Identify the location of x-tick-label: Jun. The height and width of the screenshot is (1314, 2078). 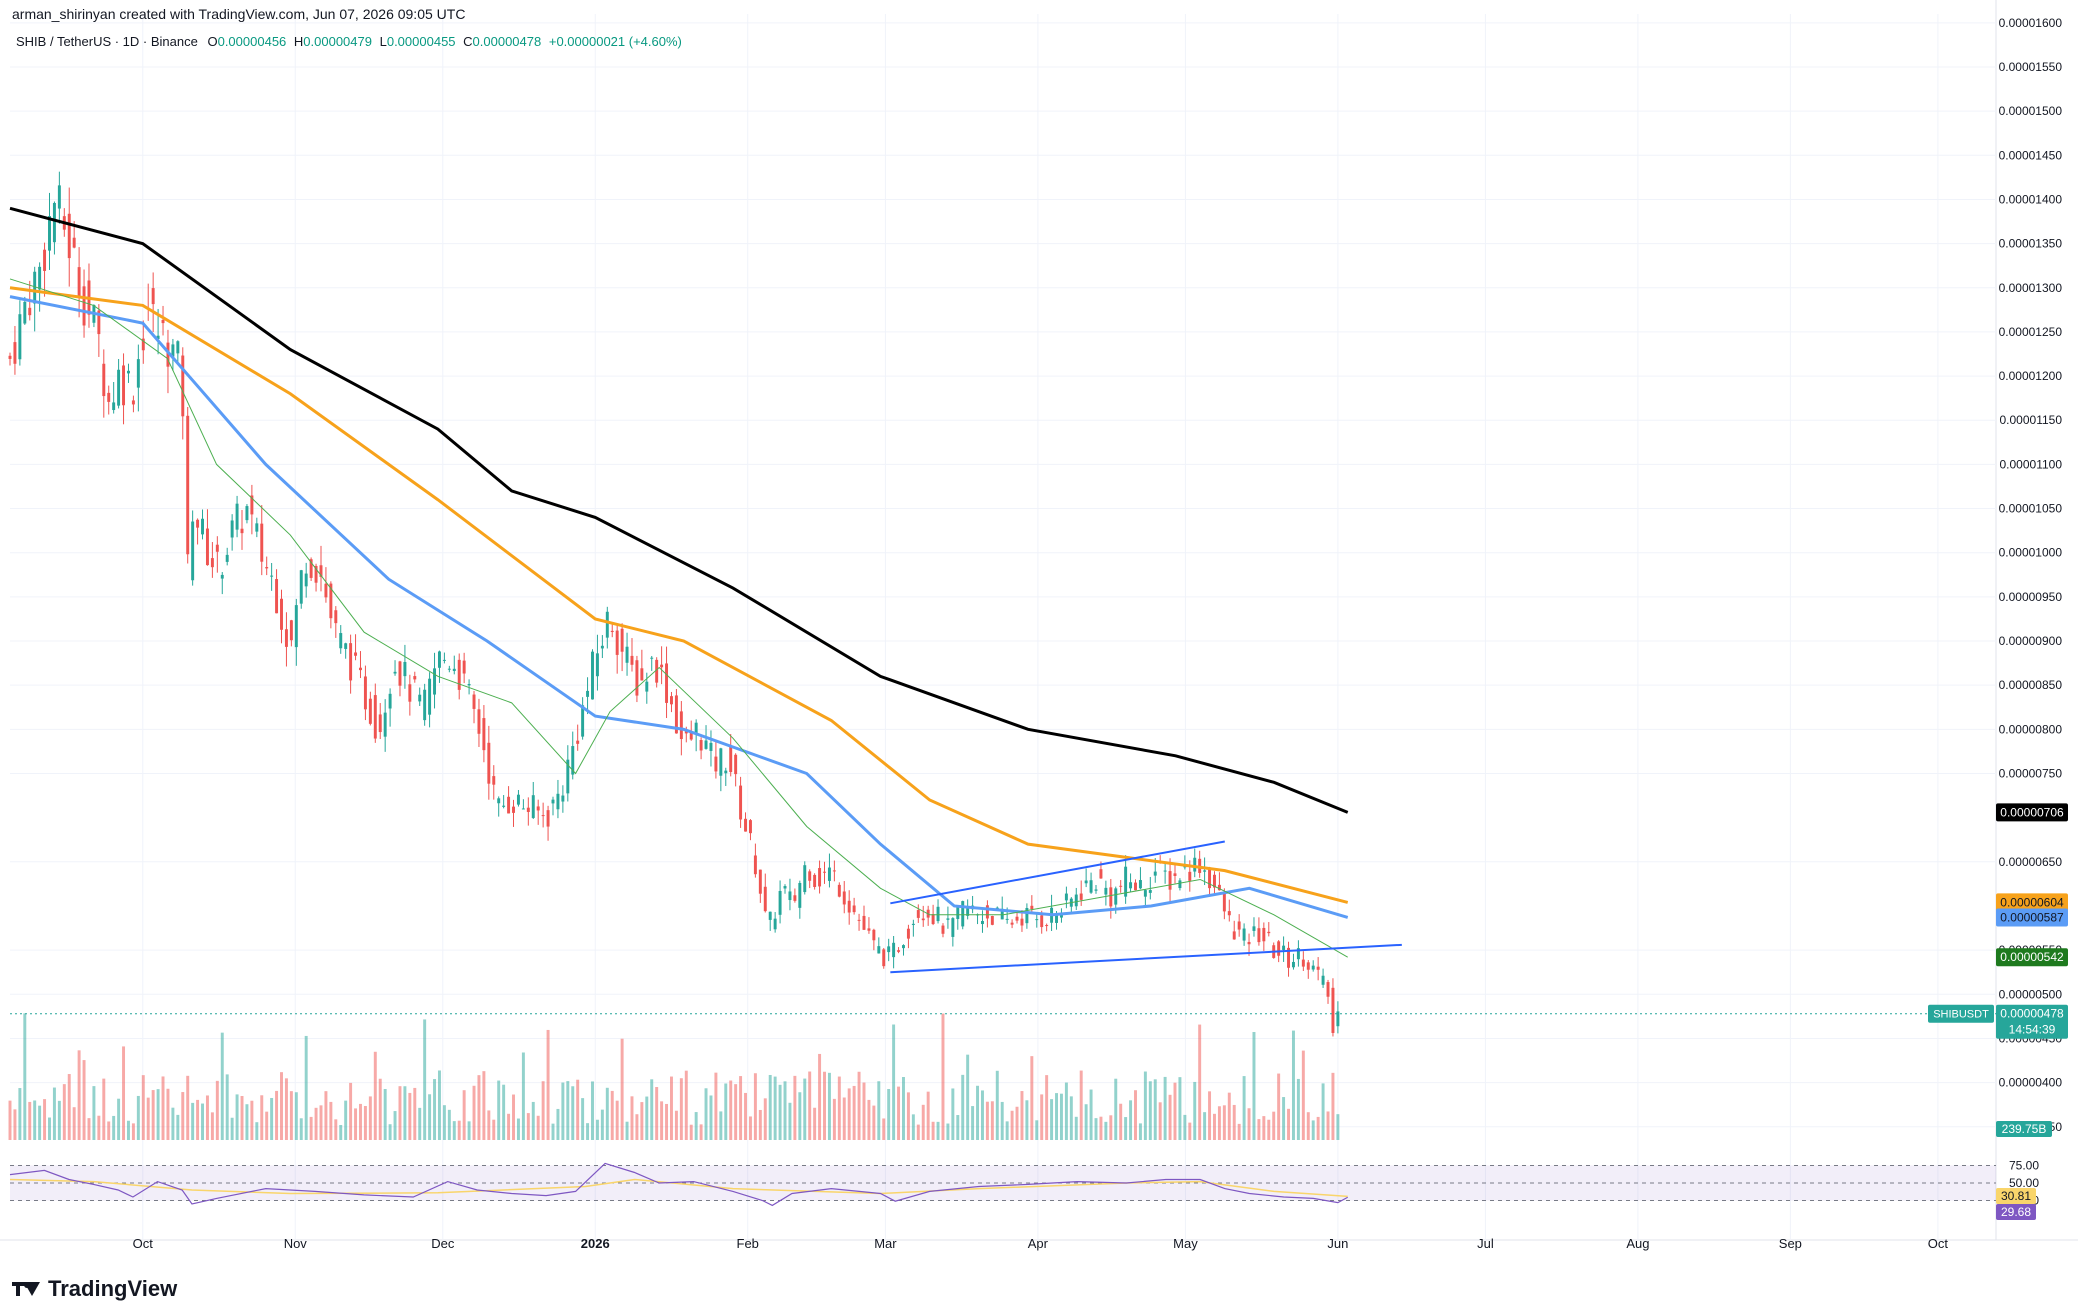
(1337, 1243).